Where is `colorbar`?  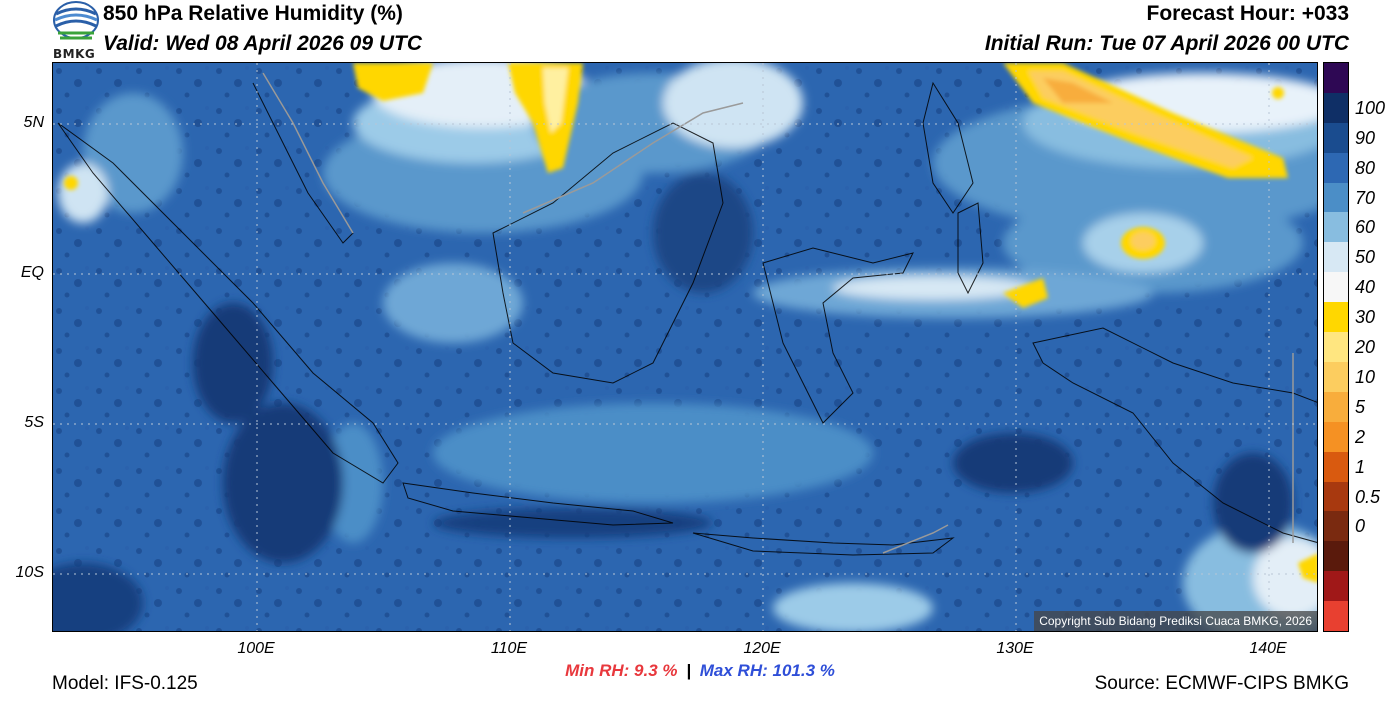
colorbar is located at coordinates (1336, 347).